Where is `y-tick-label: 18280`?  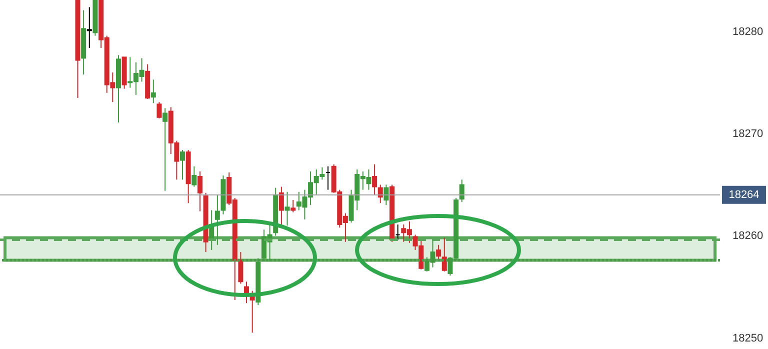
y-tick-label: 18280 is located at coordinates (748, 32).